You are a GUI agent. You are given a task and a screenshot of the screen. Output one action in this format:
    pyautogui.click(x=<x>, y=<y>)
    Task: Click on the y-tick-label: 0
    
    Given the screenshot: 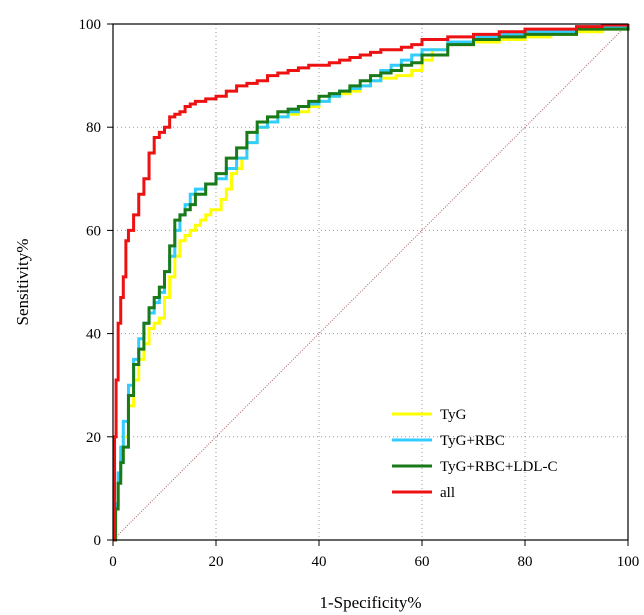 What is the action you would take?
    pyautogui.click(x=98, y=541)
    